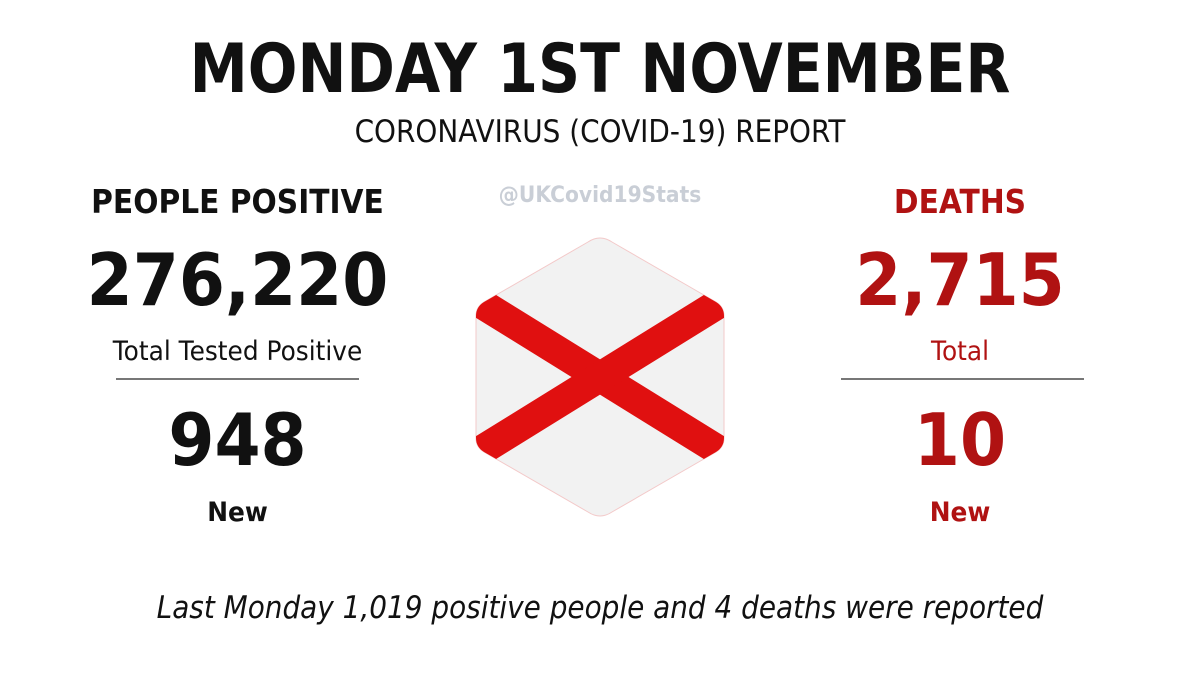 This screenshot has width=1200, height=675. Describe the element at coordinates (960, 280) in the screenshot. I see `deaths-total-value: 2,715` at that location.